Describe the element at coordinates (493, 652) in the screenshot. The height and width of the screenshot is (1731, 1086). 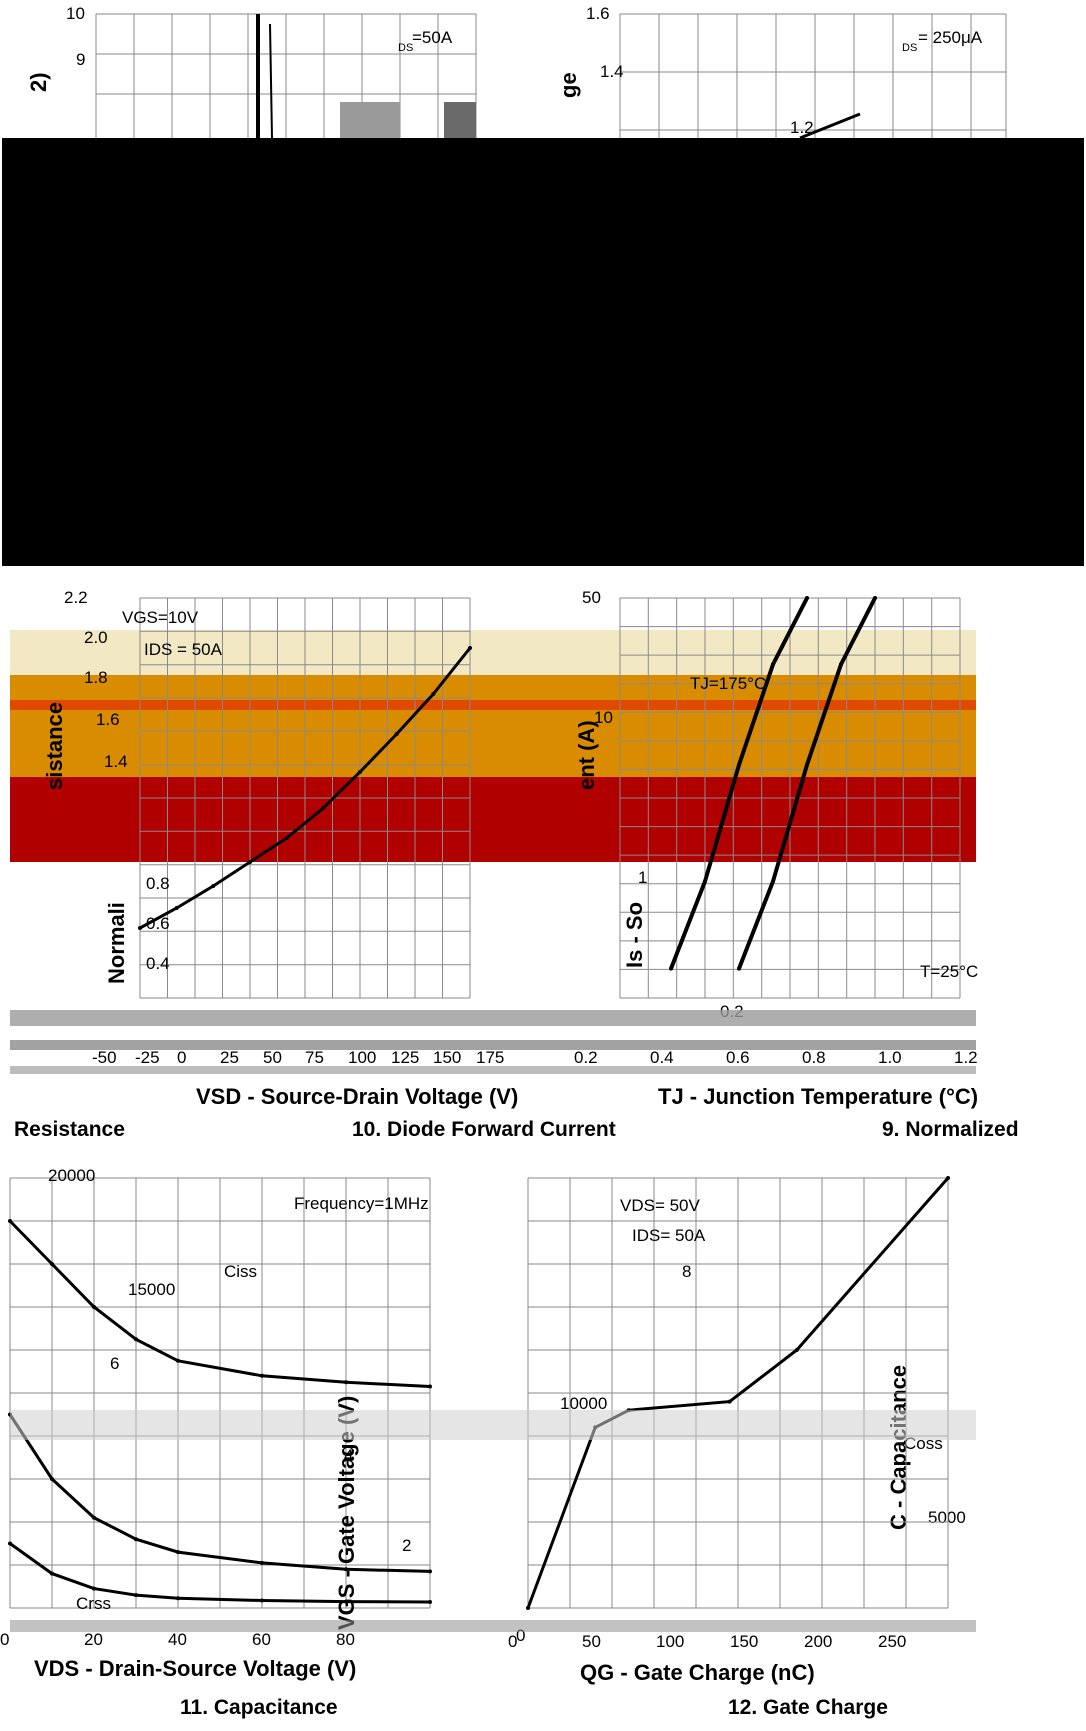
I see `cream-band` at that location.